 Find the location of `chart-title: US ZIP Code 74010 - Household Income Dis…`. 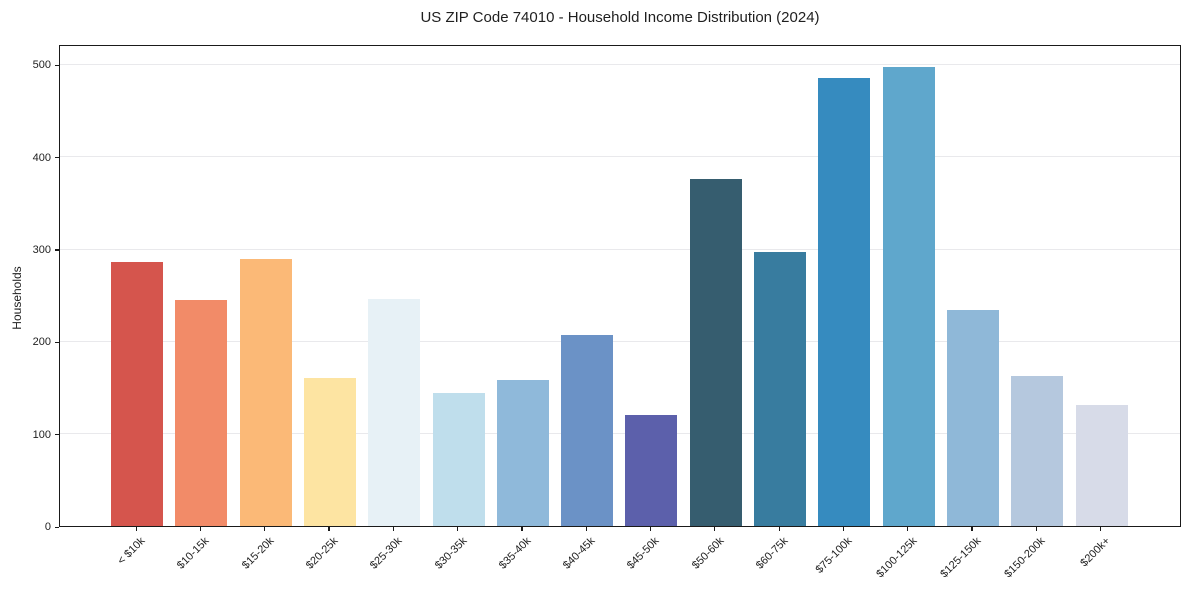

chart-title: US ZIP Code 74010 - Household Income Dis… is located at coordinates (620, 17).